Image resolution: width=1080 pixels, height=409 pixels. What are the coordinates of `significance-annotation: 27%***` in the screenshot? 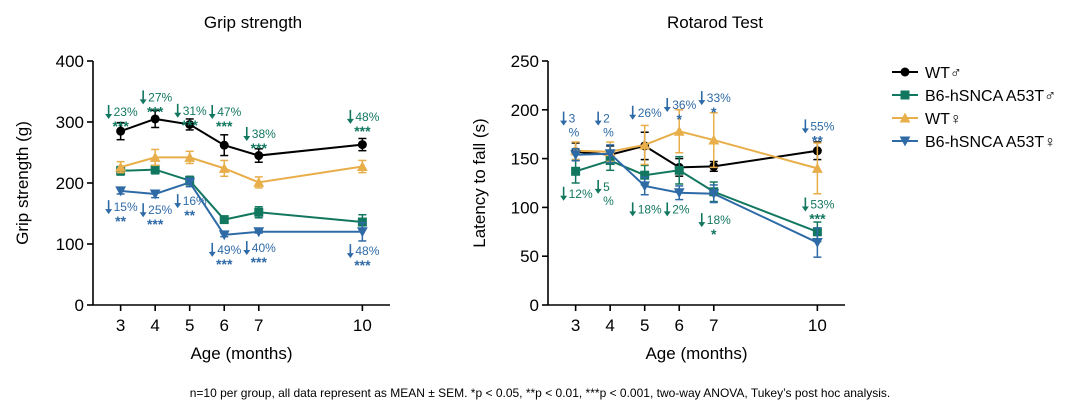 It's located at (156, 104).